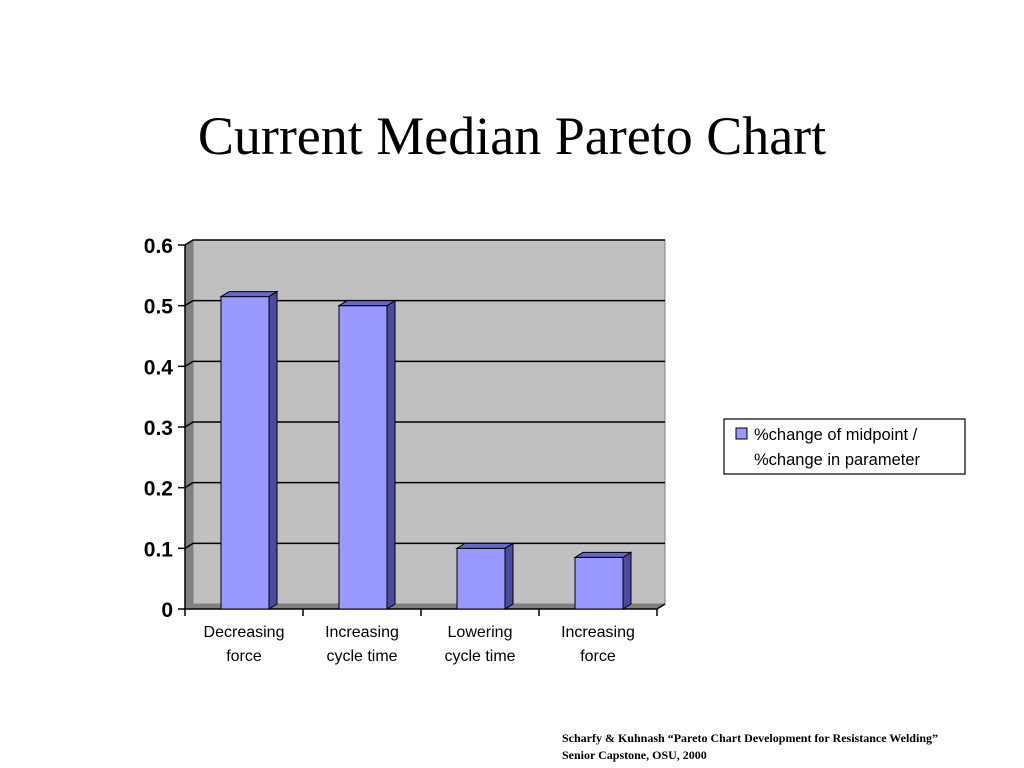 This screenshot has width=1024, height=768. What do you see at coordinates (661, 606) in the screenshot?
I see `x-axis-depth-line` at bounding box center [661, 606].